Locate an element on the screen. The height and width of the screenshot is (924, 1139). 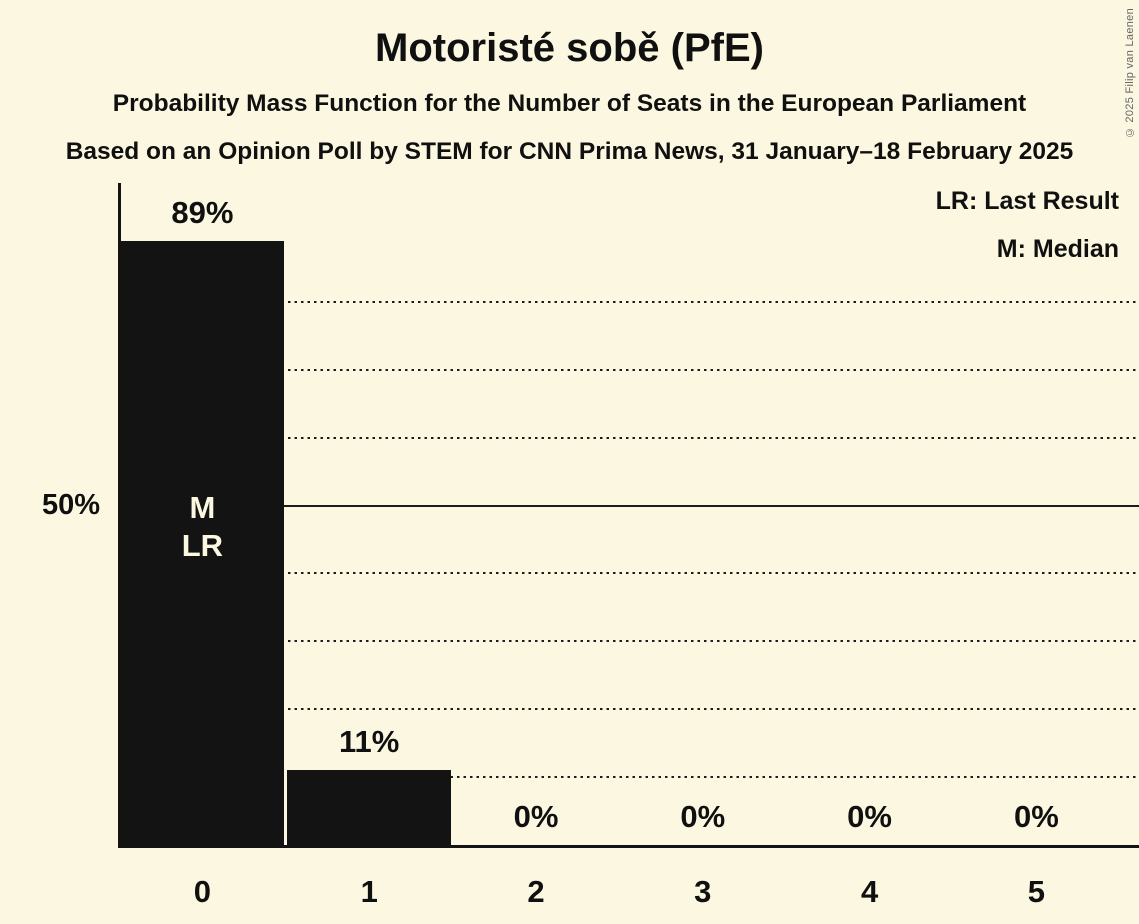
x-tick-label-1: 1 is located at coordinates (369, 891).